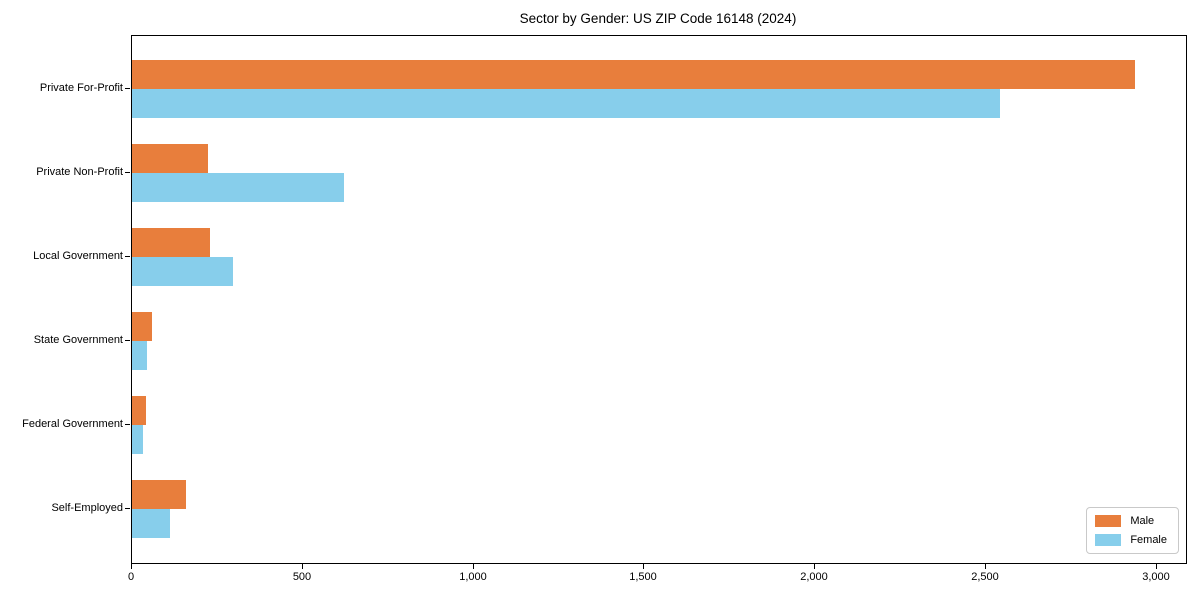 Image resolution: width=1200 pixels, height=600 pixels. What do you see at coordinates (643, 577) in the screenshot?
I see `x-tick-label-1-500: 1,500` at bounding box center [643, 577].